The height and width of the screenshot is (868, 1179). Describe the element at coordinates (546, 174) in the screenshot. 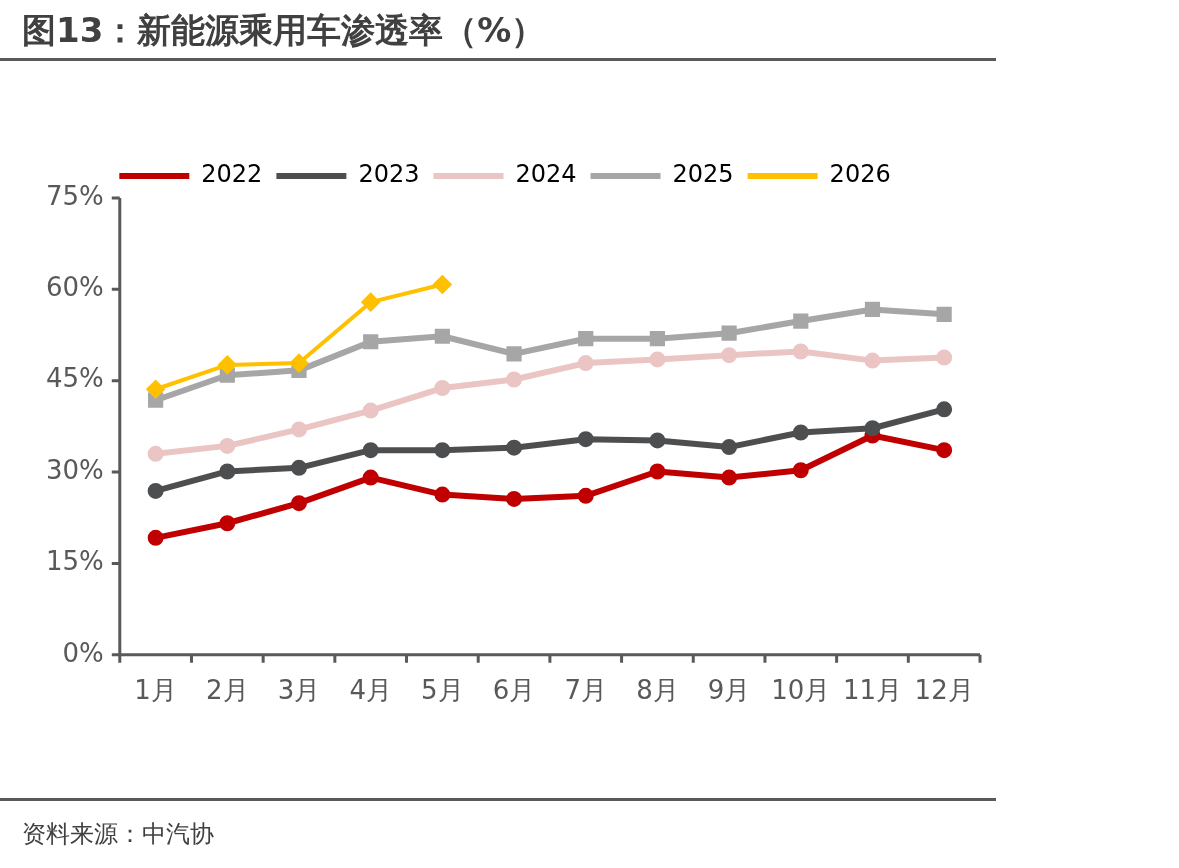

I see `legend-label: 2024` at that location.